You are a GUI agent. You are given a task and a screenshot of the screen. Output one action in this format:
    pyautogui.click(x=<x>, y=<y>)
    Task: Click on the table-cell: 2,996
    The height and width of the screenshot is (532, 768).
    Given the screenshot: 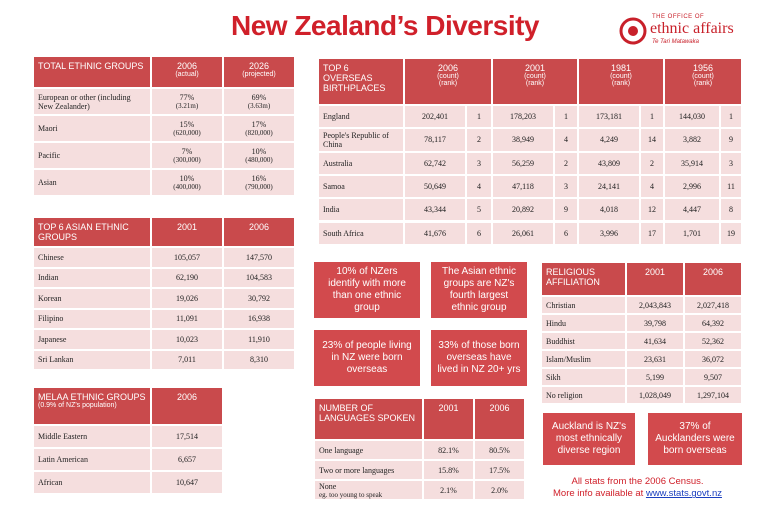 What is the action you would take?
    pyautogui.click(x=692, y=186)
    